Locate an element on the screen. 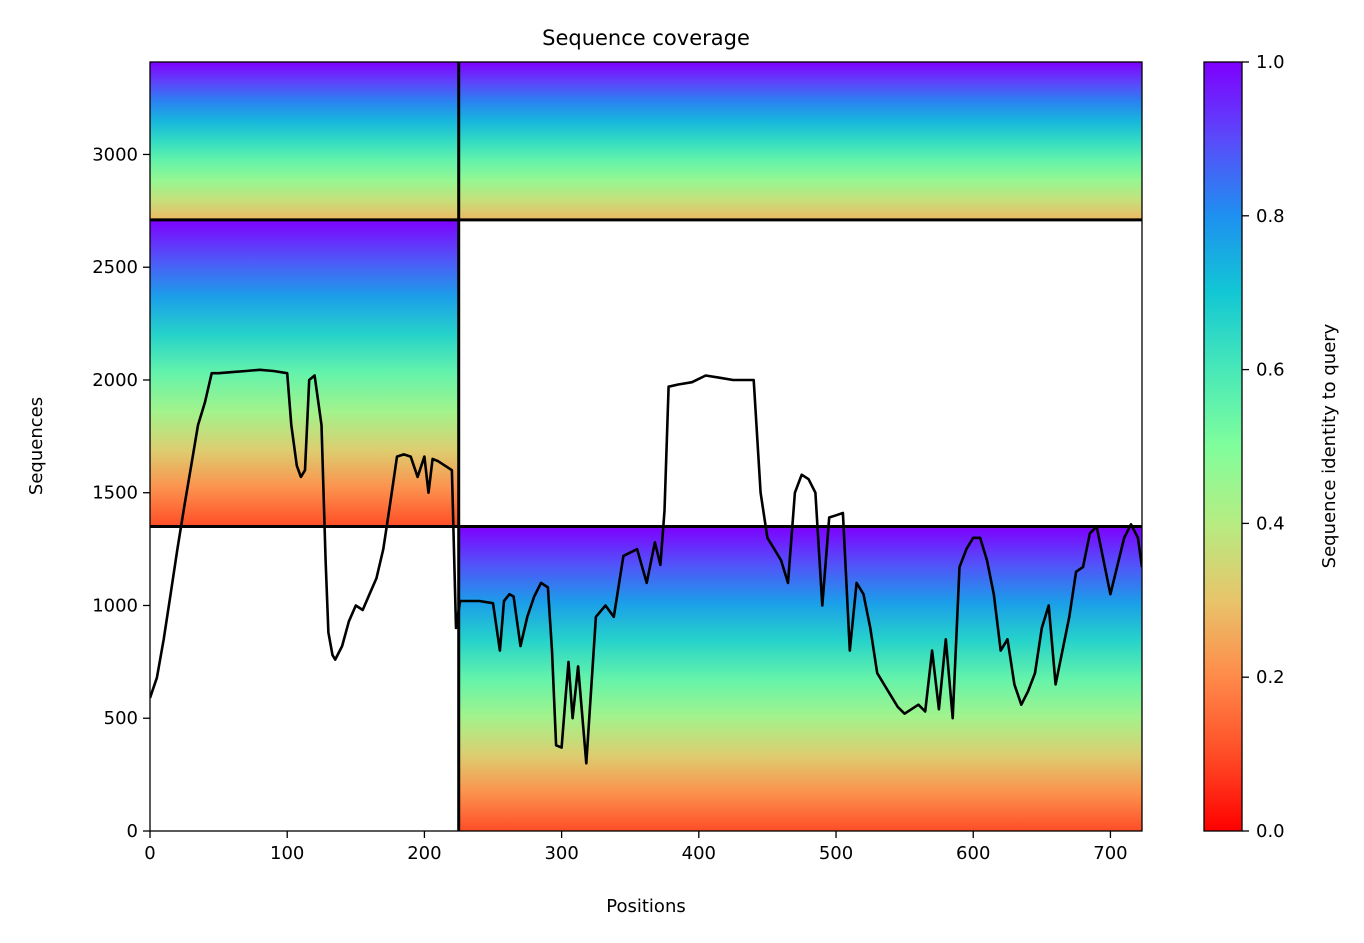  x-tick-label: 600 is located at coordinates (973, 853).